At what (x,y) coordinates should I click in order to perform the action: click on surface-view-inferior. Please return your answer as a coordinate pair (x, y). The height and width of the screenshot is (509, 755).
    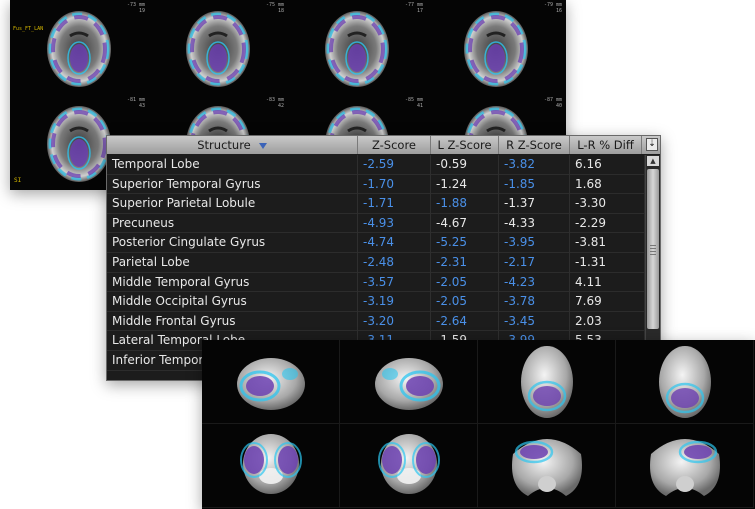
    Looking at the image, I should click on (685, 382).